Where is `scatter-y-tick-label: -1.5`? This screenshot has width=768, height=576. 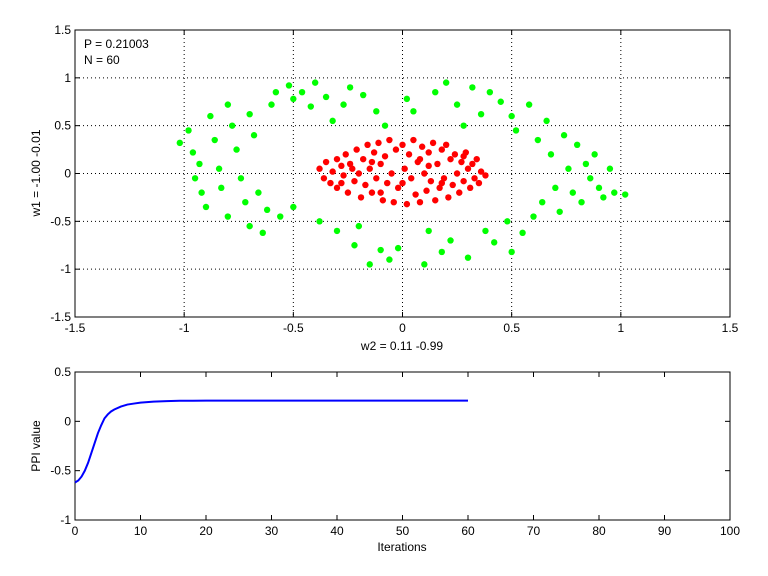 scatter-y-tick-label: -1.5 is located at coordinates (60, 317).